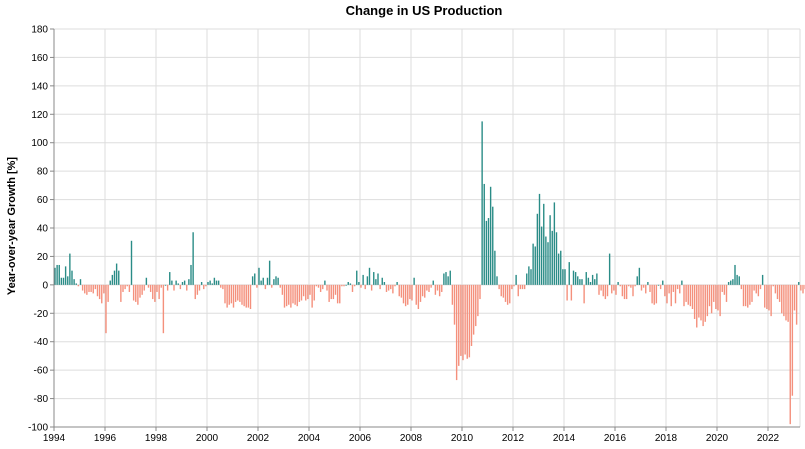 The image size is (805, 449). What do you see at coordinates (43, 200) in the screenshot?
I see `y-tick-label: 60` at bounding box center [43, 200].